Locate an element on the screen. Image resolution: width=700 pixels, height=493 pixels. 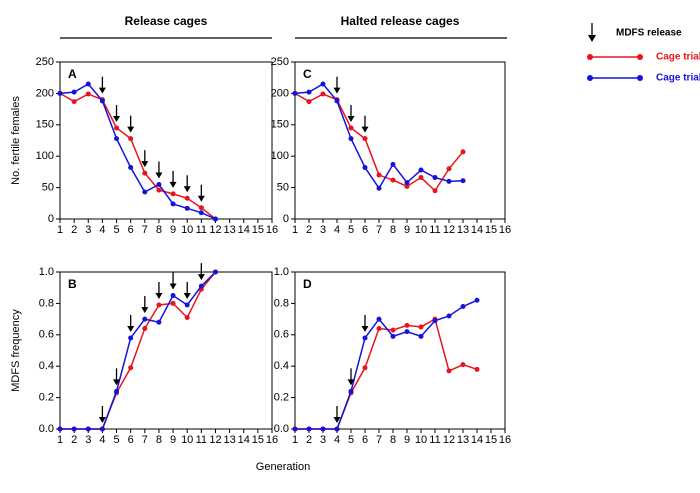
legend-label: Cage trial 1 is located at coordinates (678, 57).